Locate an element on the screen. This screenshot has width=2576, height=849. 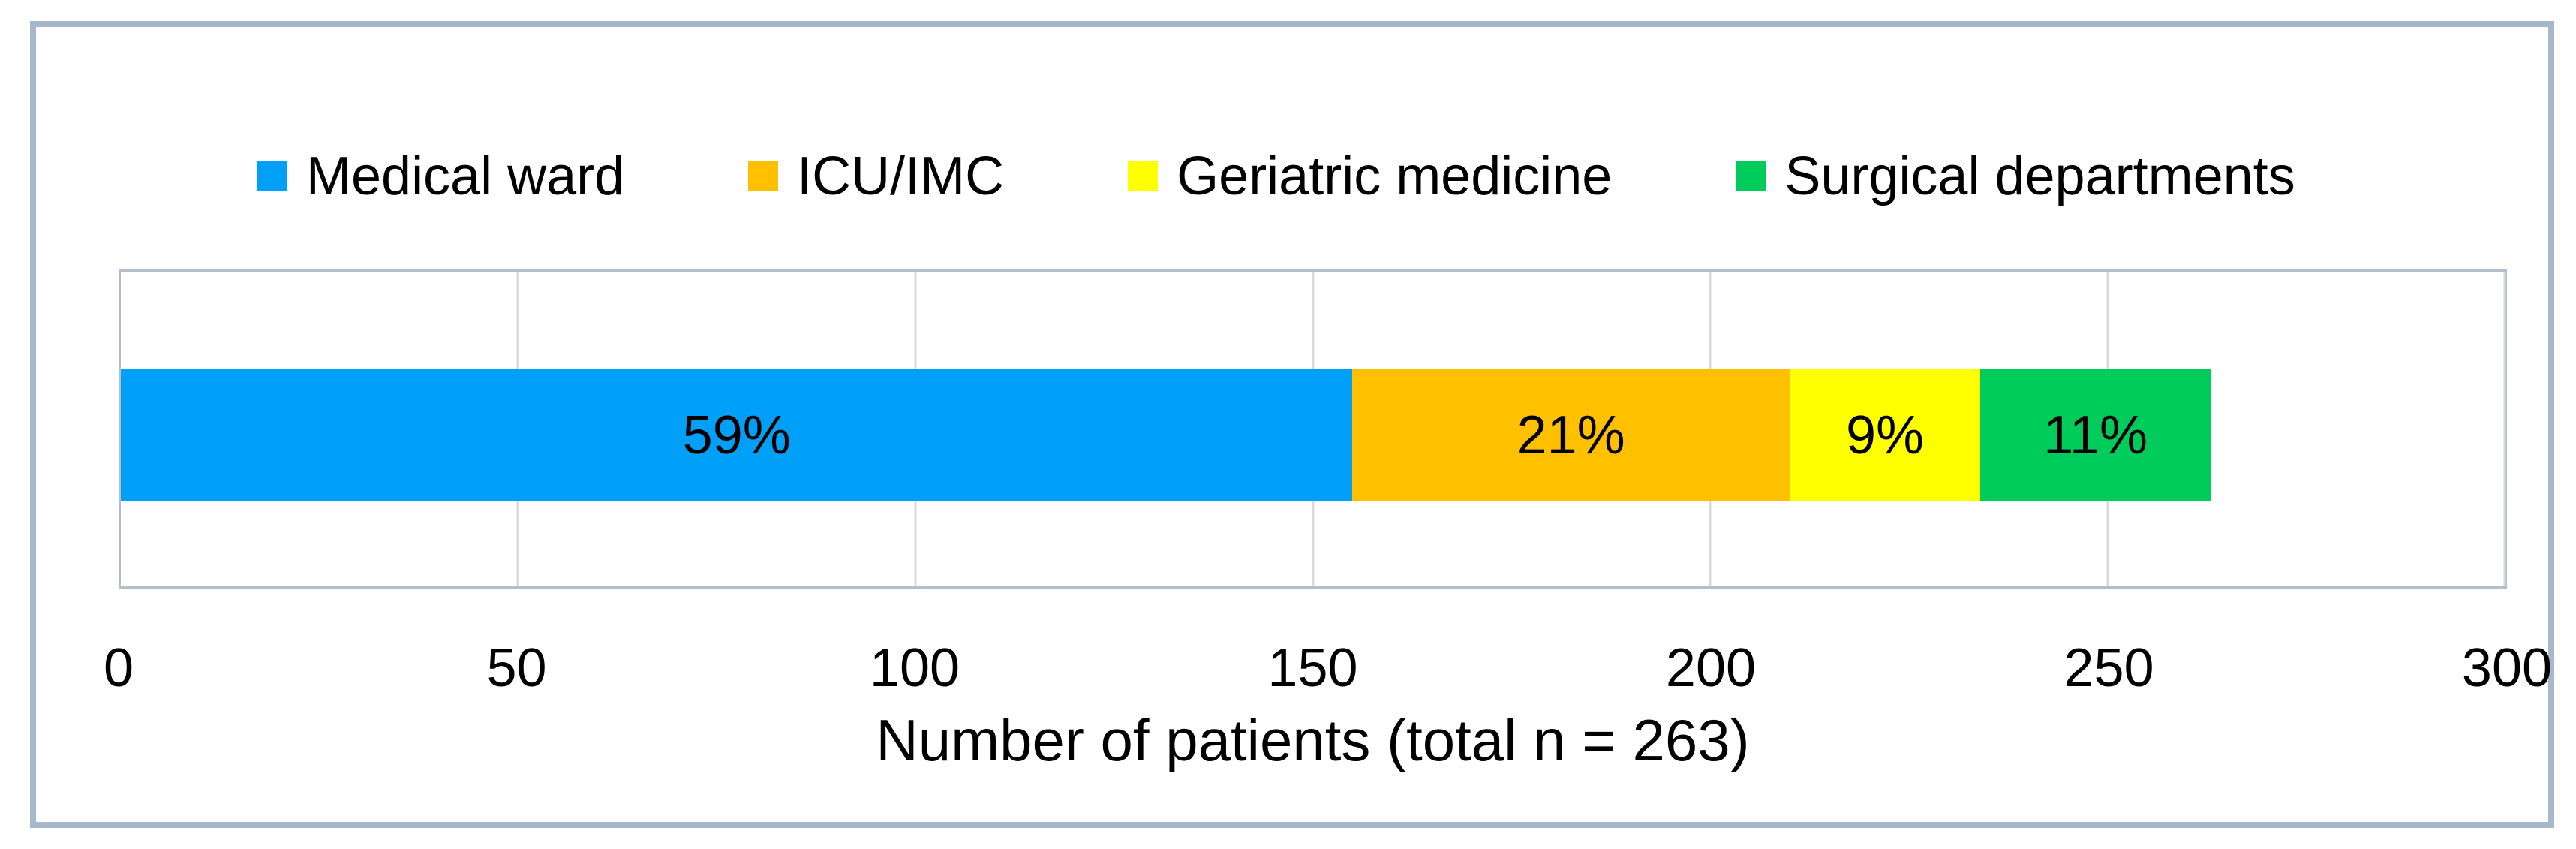
stacked-bar: 59% 21% 9% 11% is located at coordinates (1313, 435).